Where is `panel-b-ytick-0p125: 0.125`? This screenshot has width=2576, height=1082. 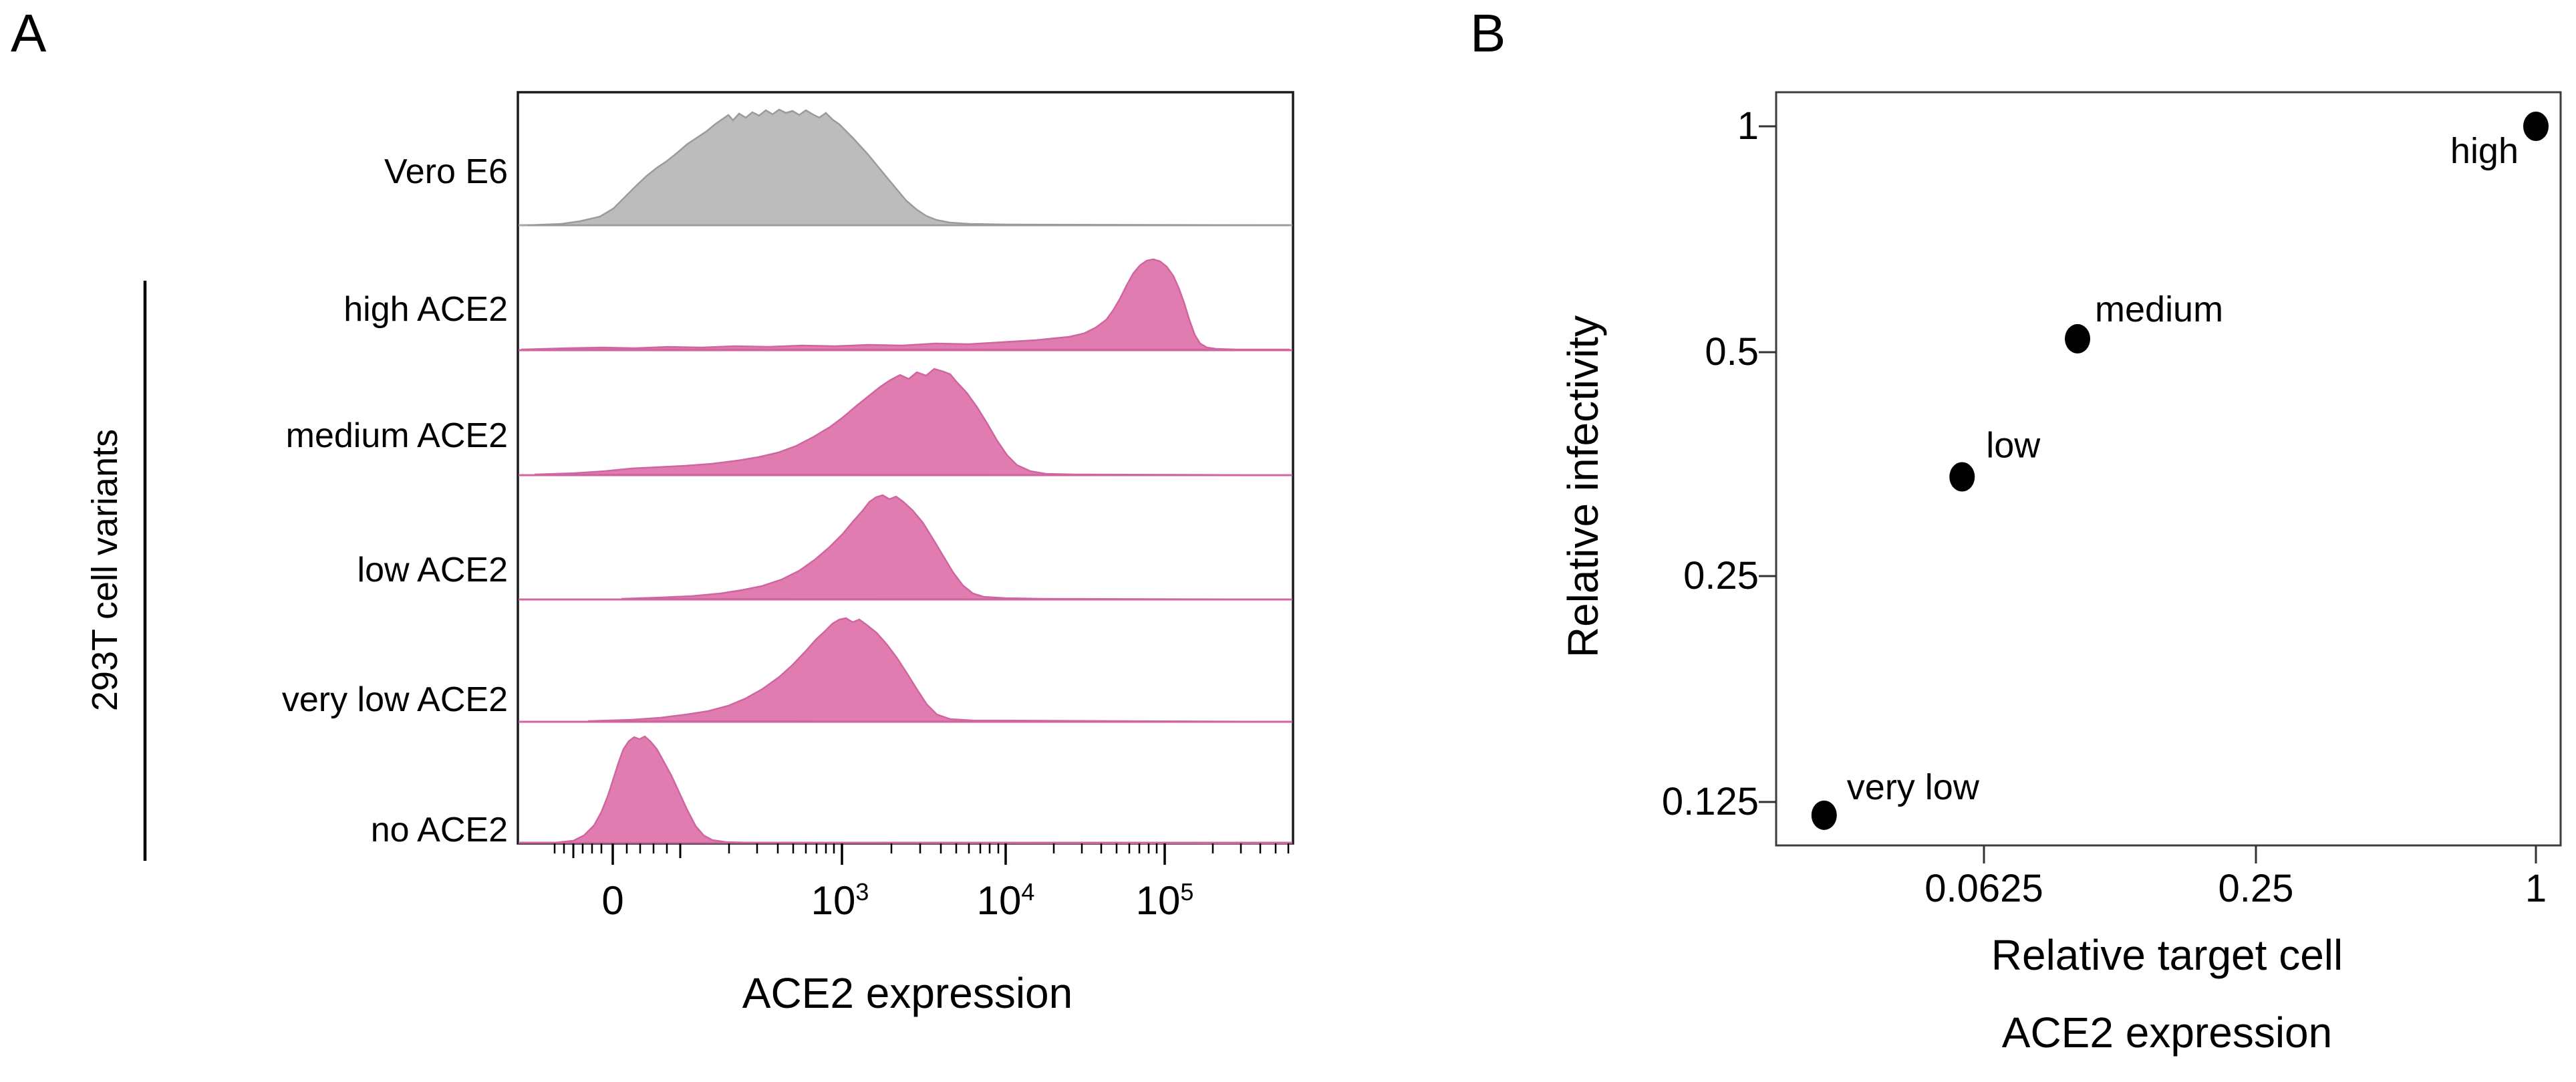
panel-b-ytick-0p125: 0.125 is located at coordinates (1710, 801).